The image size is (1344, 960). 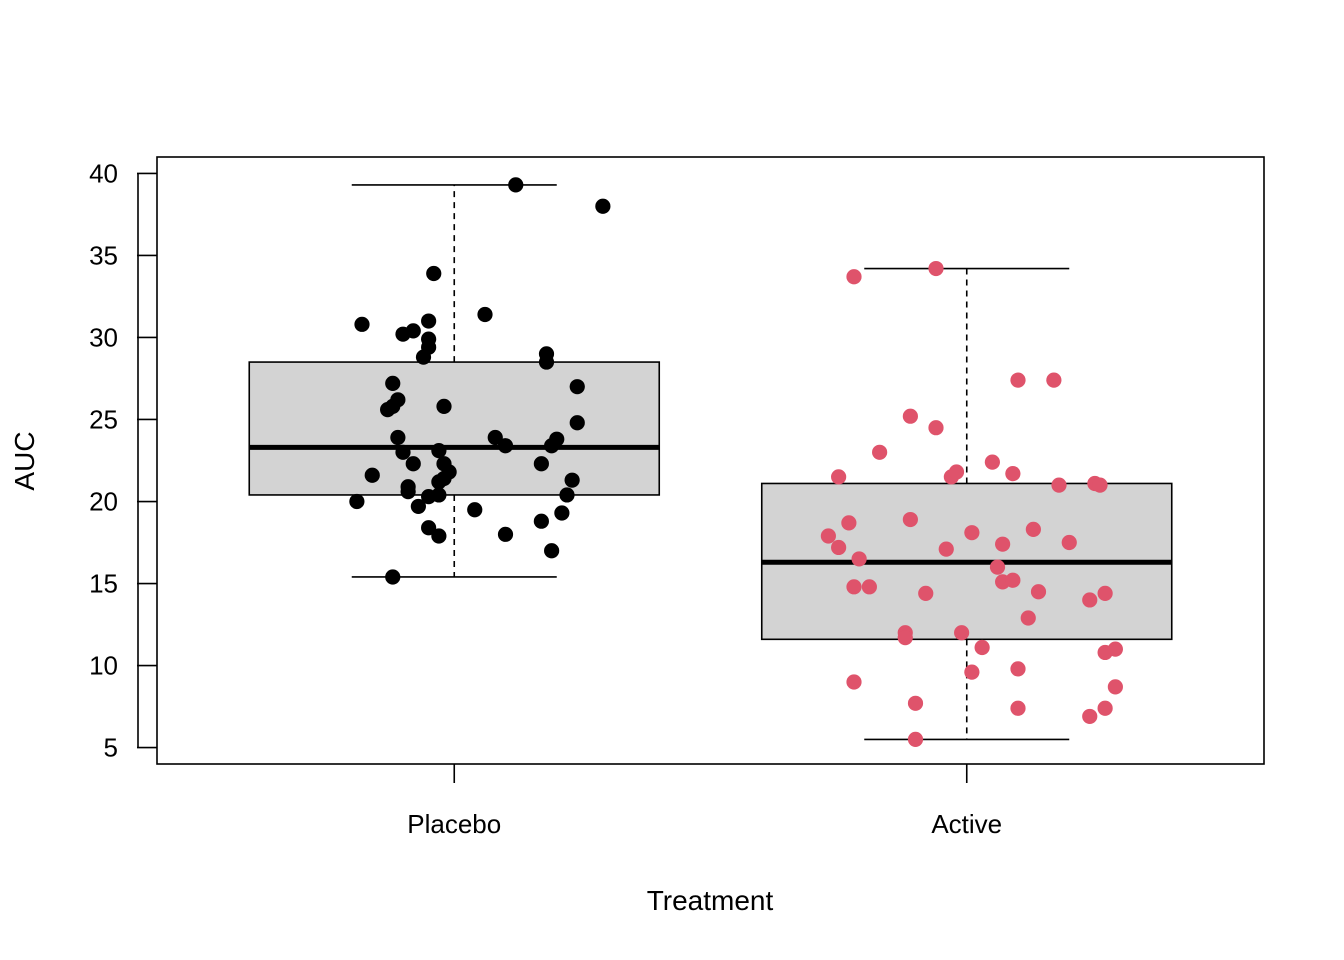 What do you see at coordinates (111, 748) in the screenshot?
I see `y-tick-label: 5` at bounding box center [111, 748].